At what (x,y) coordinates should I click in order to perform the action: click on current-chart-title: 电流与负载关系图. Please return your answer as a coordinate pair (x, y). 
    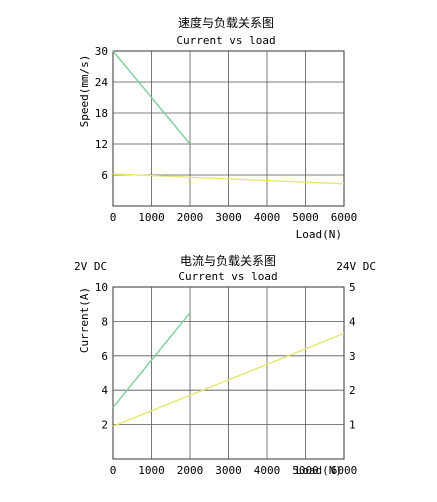
    Looking at the image, I should click on (228, 261).